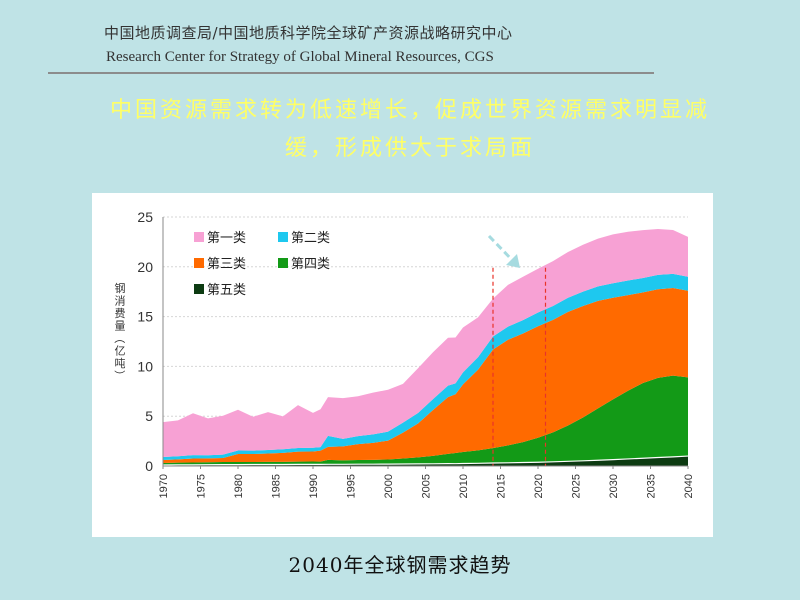  What do you see at coordinates (277, 486) in the screenshot?
I see `x-tick-label-1985: 1985` at bounding box center [277, 486].